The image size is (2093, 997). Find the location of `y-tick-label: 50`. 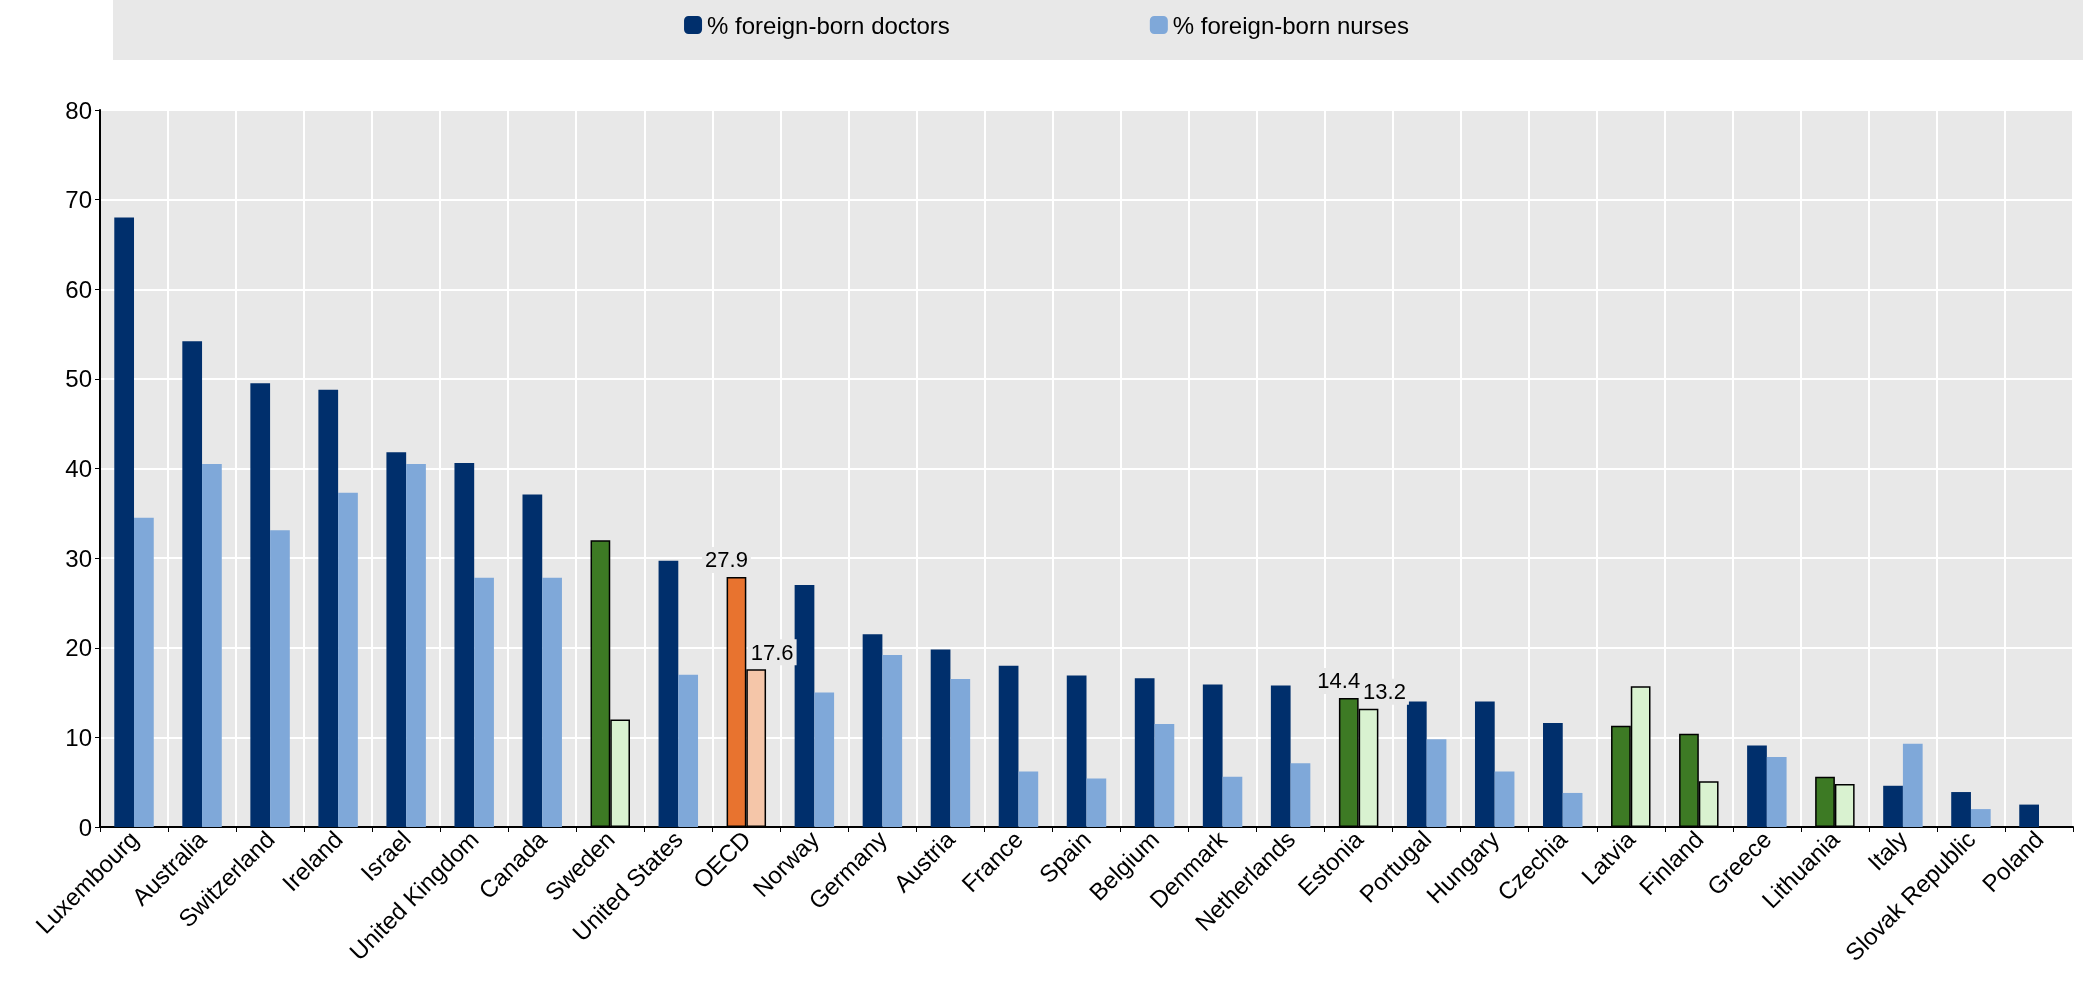

y-tick-label: 50 is located at coordinates (78, 379).